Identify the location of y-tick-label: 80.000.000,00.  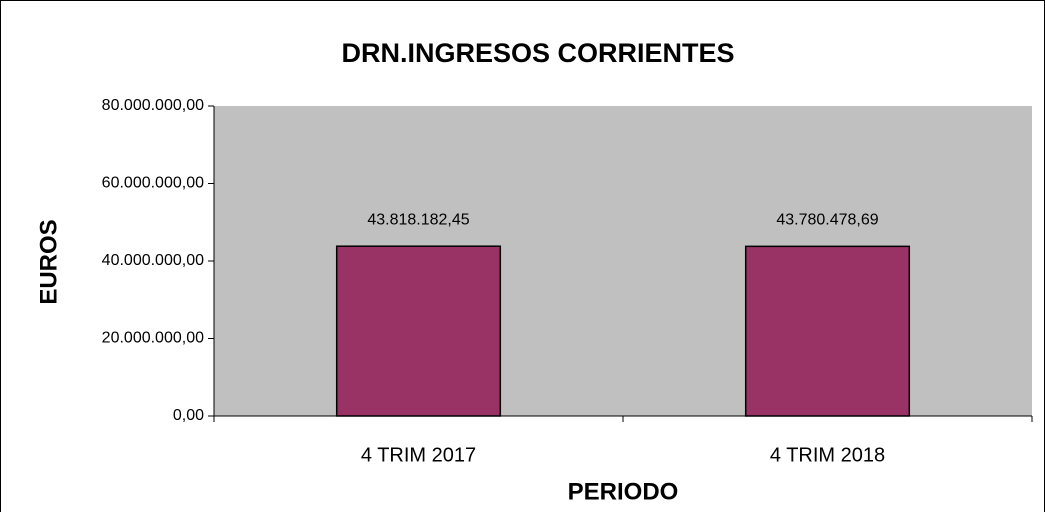
(153, 105).